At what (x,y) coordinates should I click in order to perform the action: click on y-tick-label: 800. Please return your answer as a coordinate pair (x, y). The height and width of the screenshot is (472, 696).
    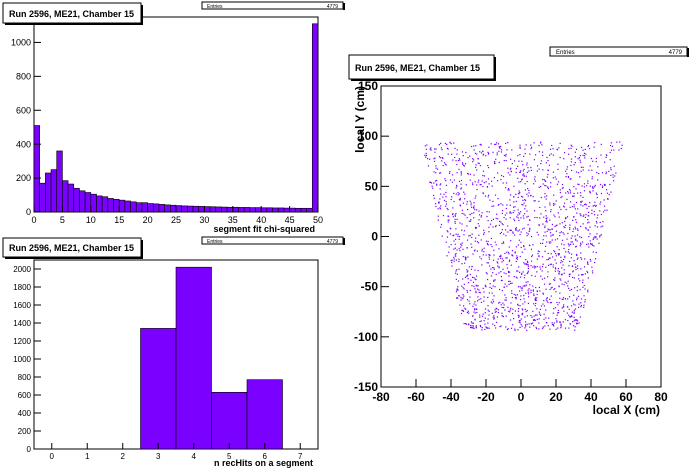
    Looking at the image, I should click on (25, 377).